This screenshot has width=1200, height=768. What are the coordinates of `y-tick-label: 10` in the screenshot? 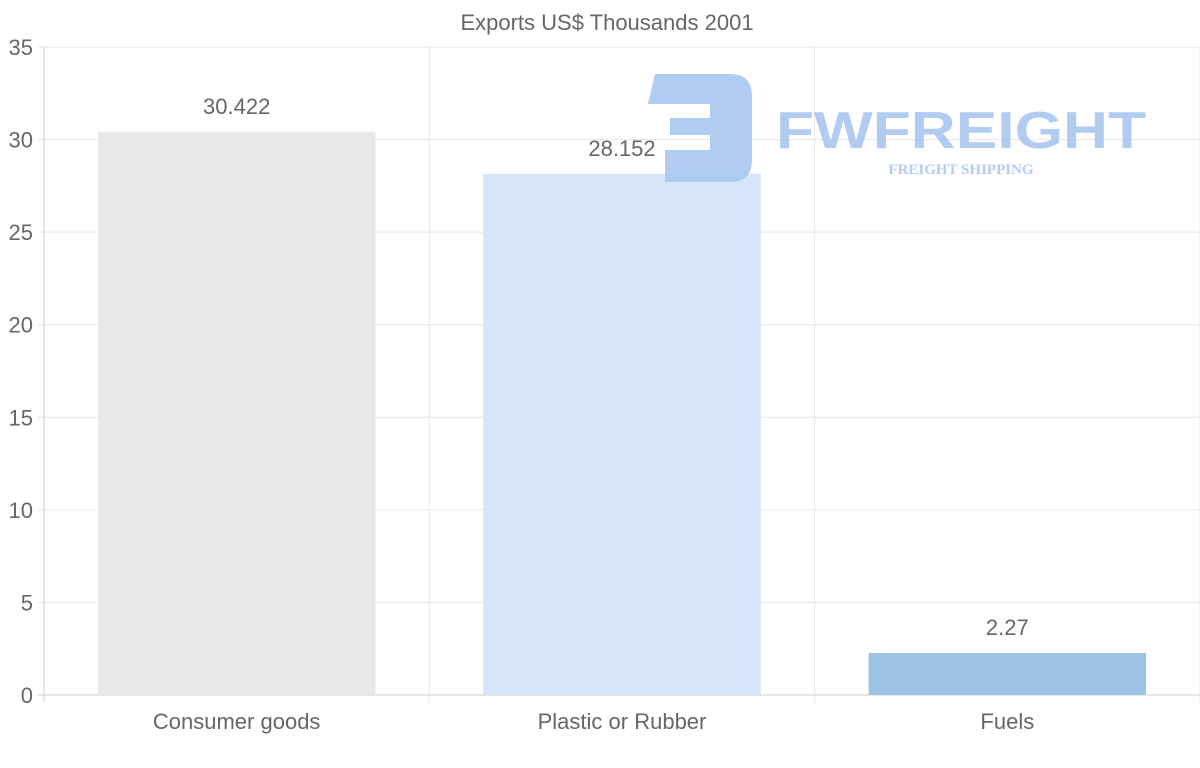 It's located at (21, 510).